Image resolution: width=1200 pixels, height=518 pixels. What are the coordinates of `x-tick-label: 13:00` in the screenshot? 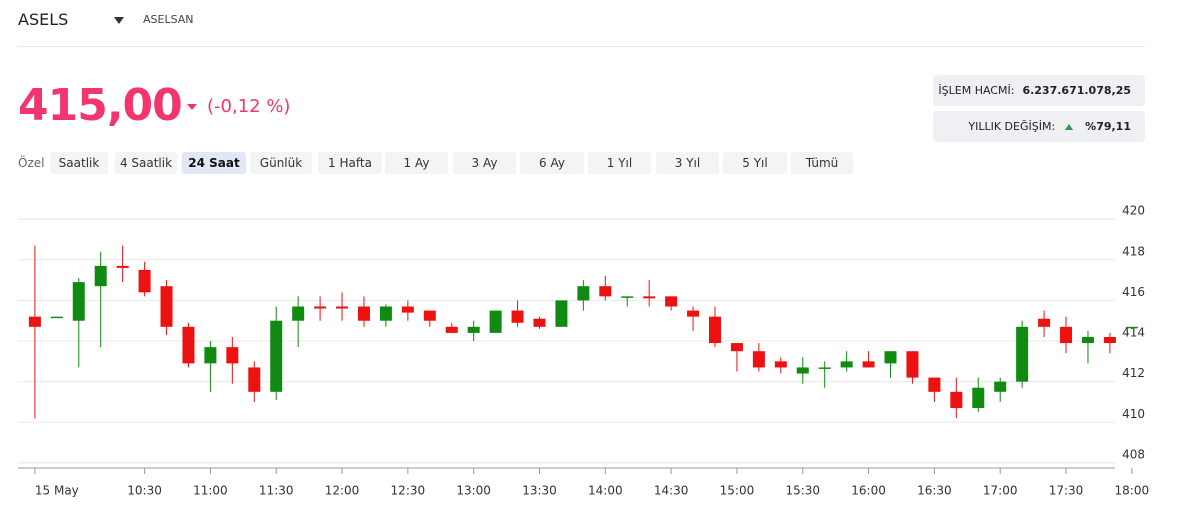 It's located at (473, 491).